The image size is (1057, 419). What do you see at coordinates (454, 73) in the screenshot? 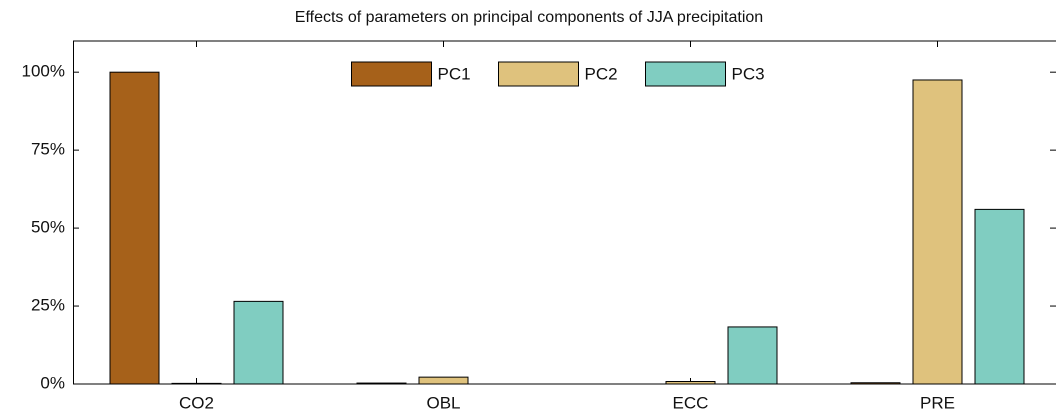
I see `legend-label: PC1` at bounding box center [454, 73].